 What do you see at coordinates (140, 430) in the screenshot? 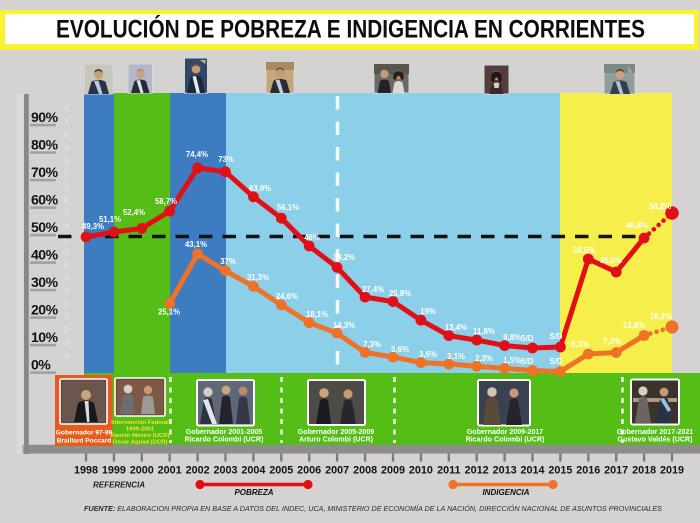
I see `svg-text: 1999-2001` at bounding box center [140, 430].